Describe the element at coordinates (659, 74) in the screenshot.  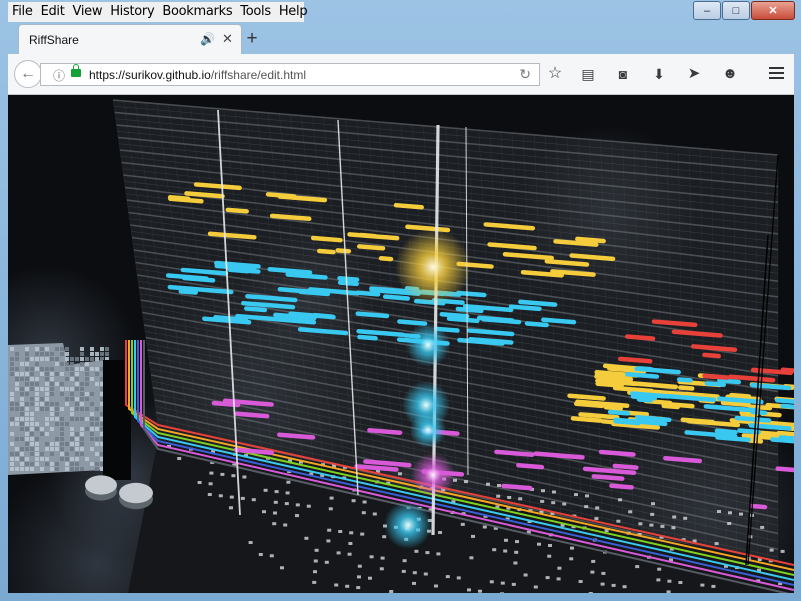
I see `download-icon: ⬇` at that location.